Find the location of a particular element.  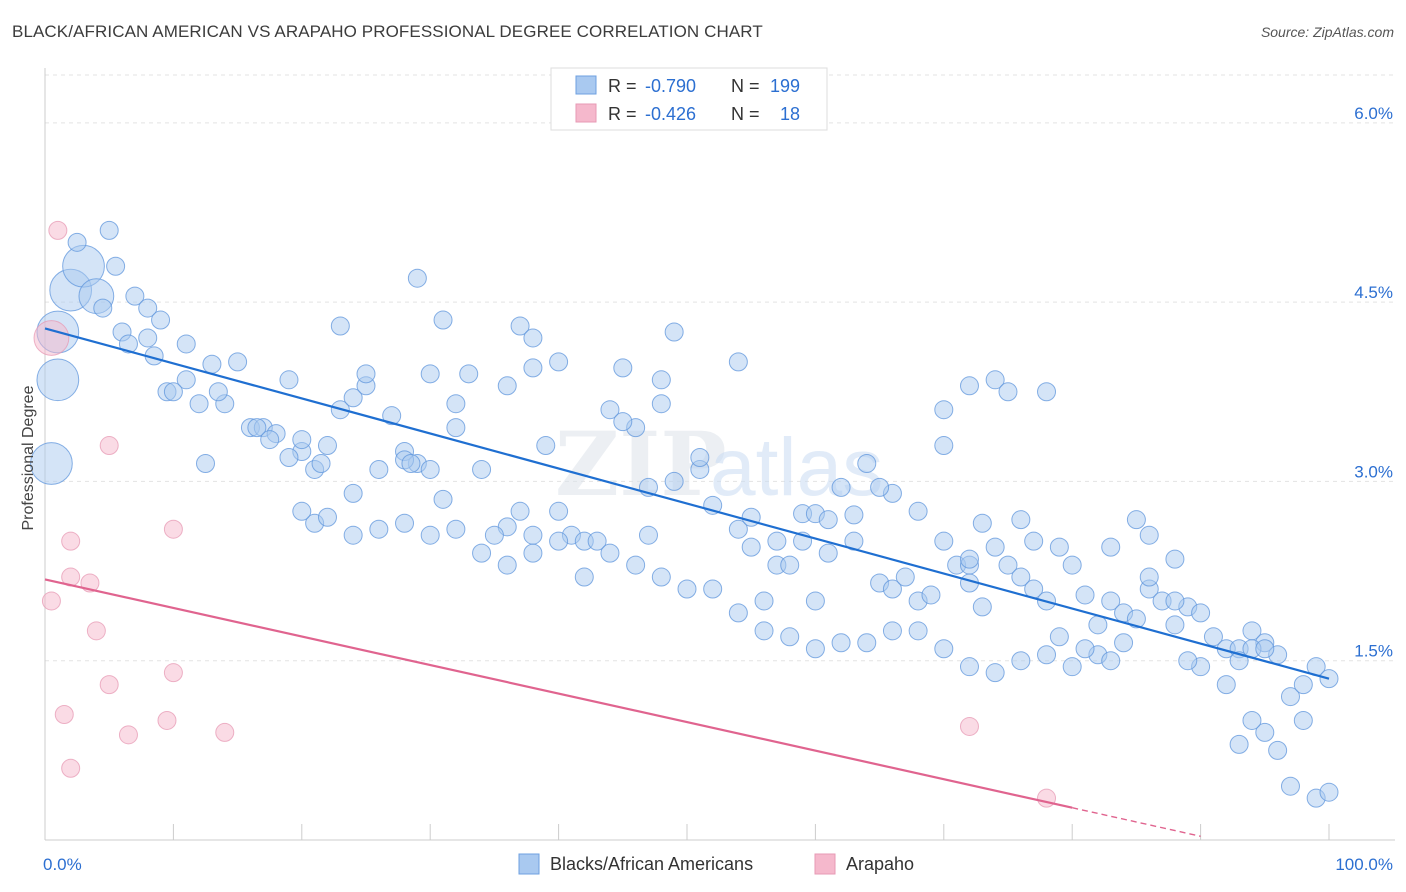

y-tick-label: 6.0% is located at coordinates (1373, 113).